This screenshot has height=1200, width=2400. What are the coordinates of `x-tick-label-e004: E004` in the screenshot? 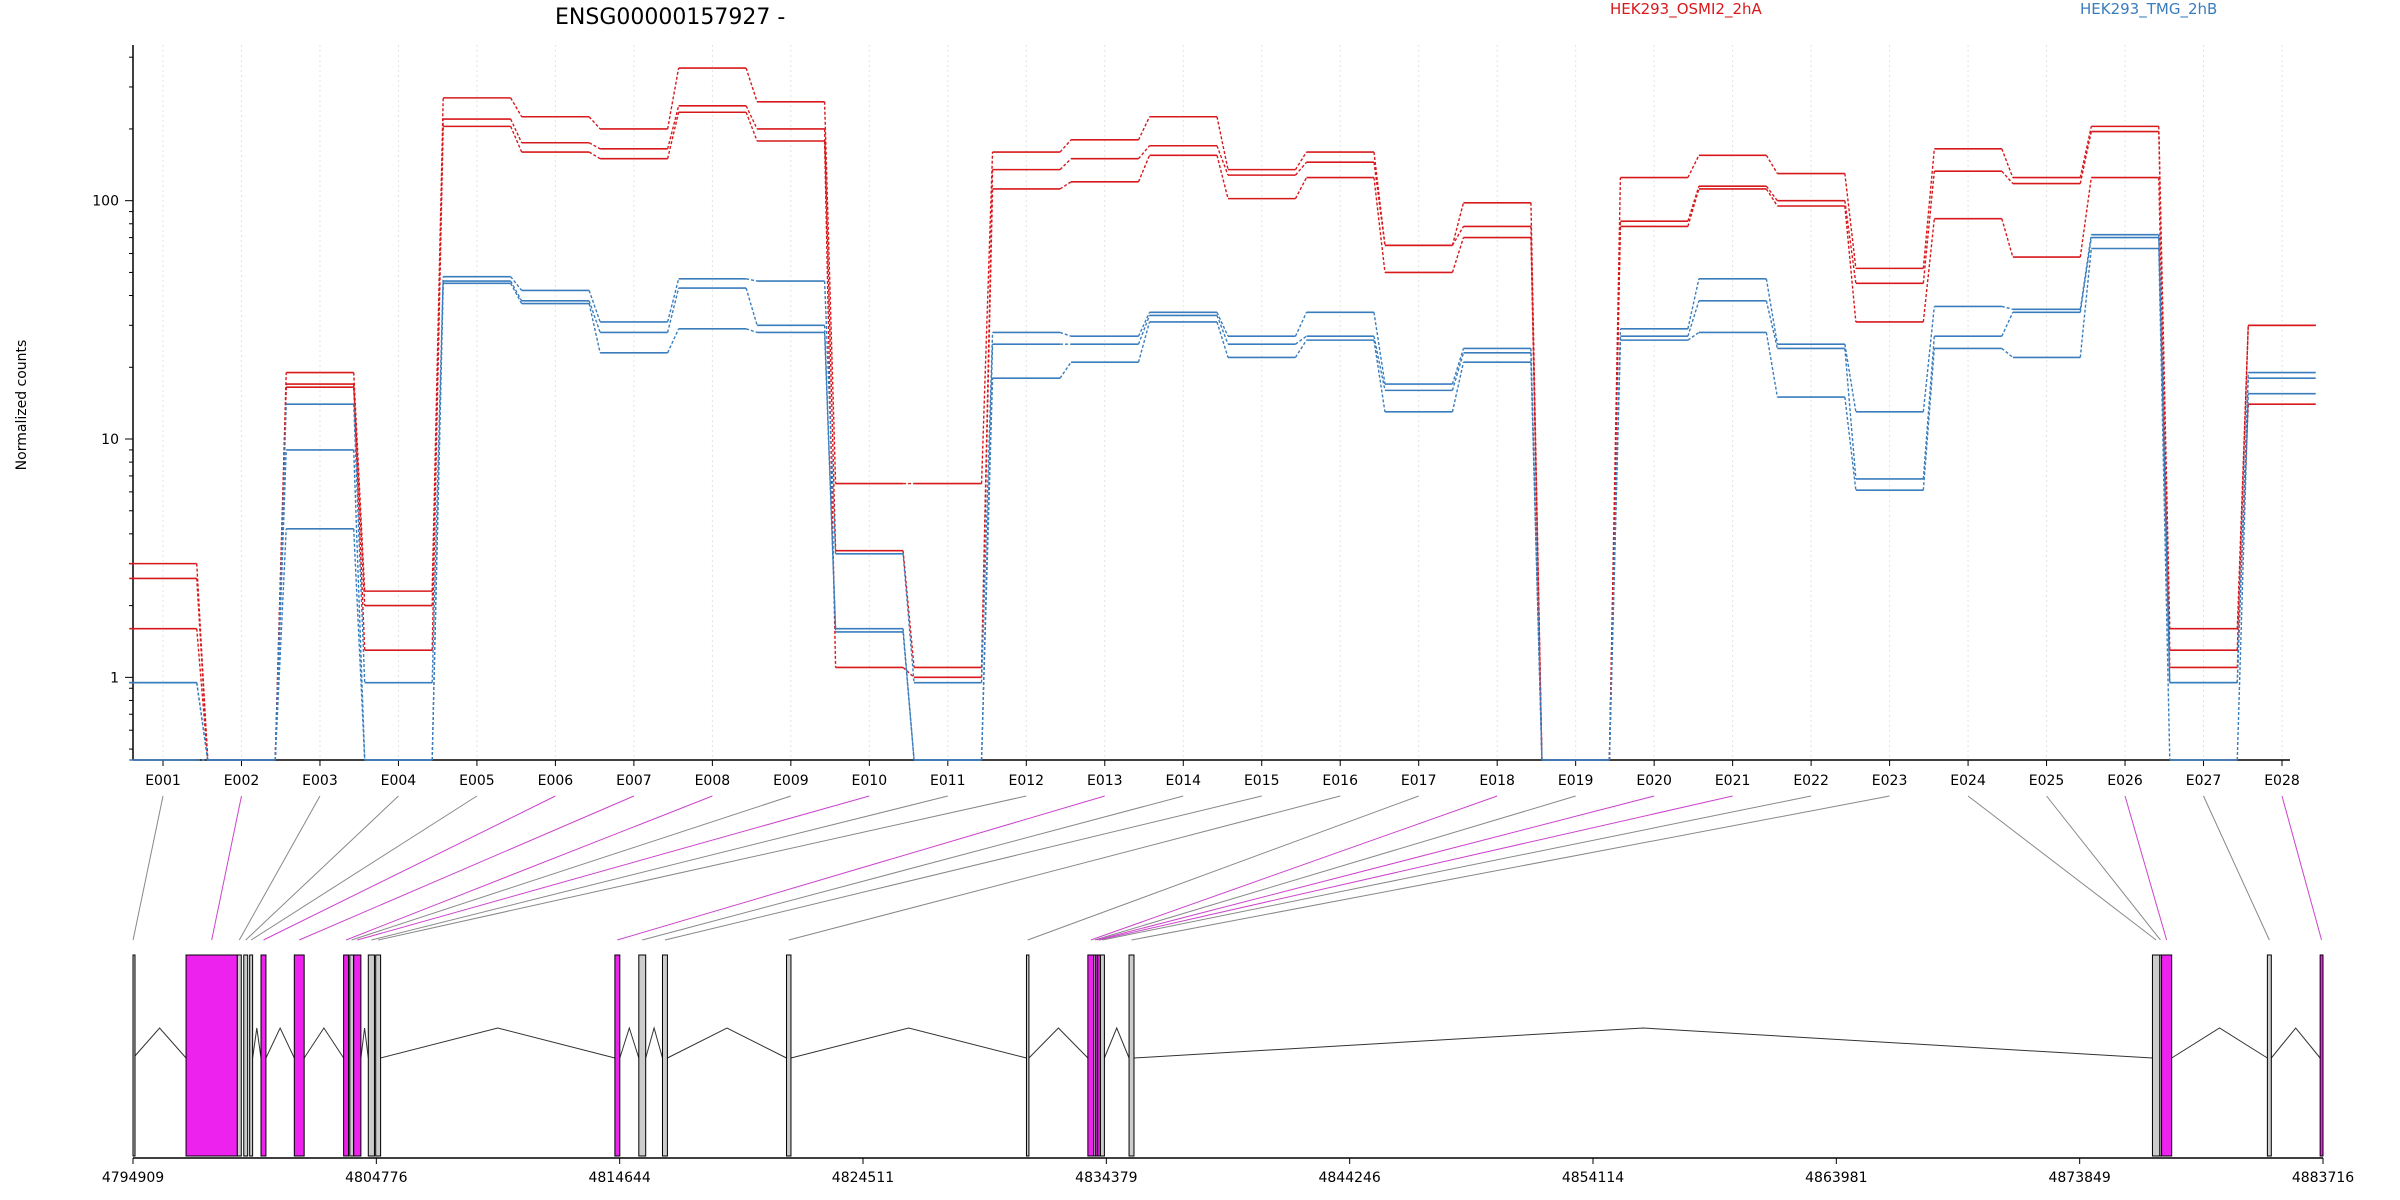 It's located at (399, 781).